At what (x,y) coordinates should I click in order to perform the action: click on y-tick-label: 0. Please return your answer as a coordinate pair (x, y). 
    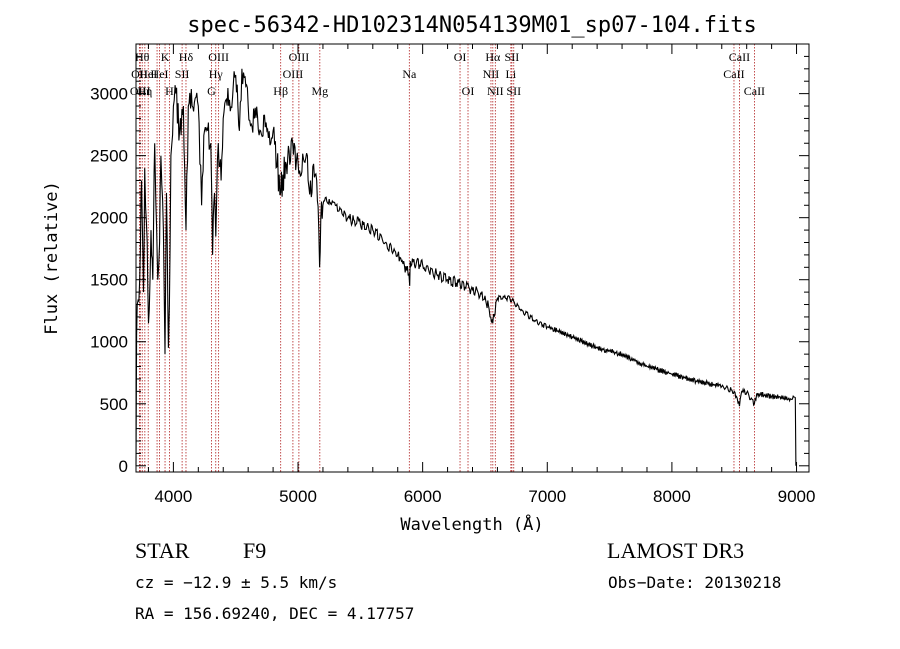
    Looking at the image, I should click on (123, 466).